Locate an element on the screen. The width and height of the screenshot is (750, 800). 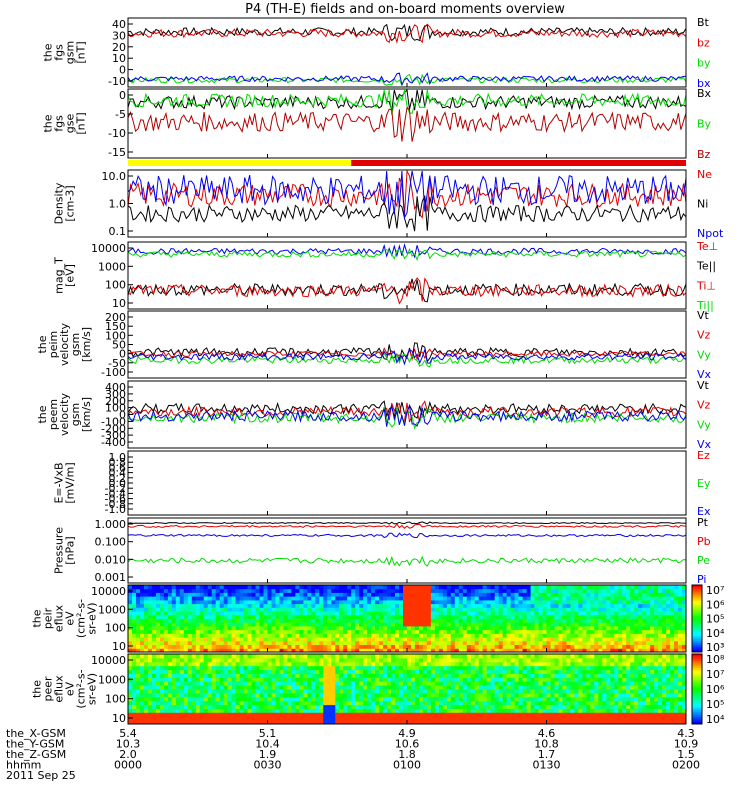
y-tick-label: 150 is located at coordinates (115, 326).